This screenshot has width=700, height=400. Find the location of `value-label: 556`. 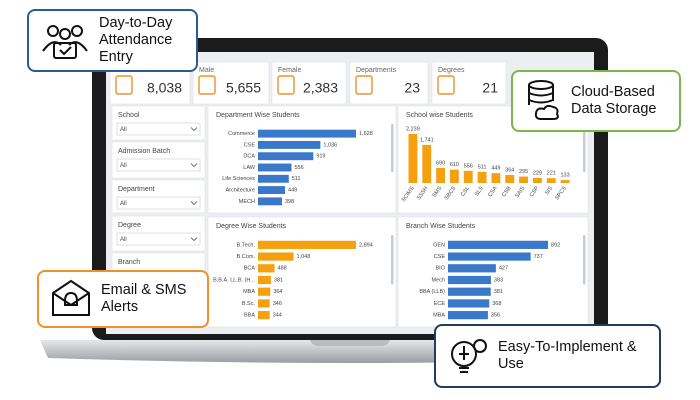

value-label: 556 is located at coordinates (298, 168).